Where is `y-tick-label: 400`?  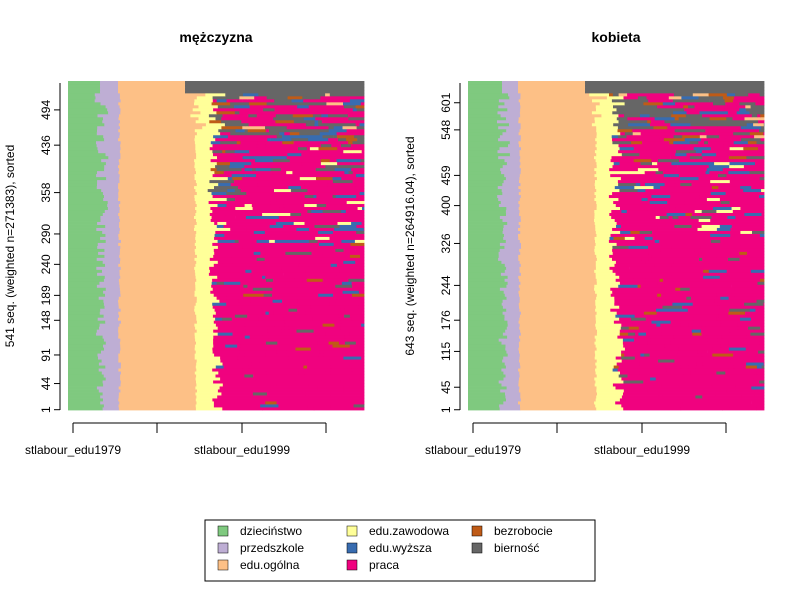 y-tick-label: 400 is located at coordinates (446, 205).